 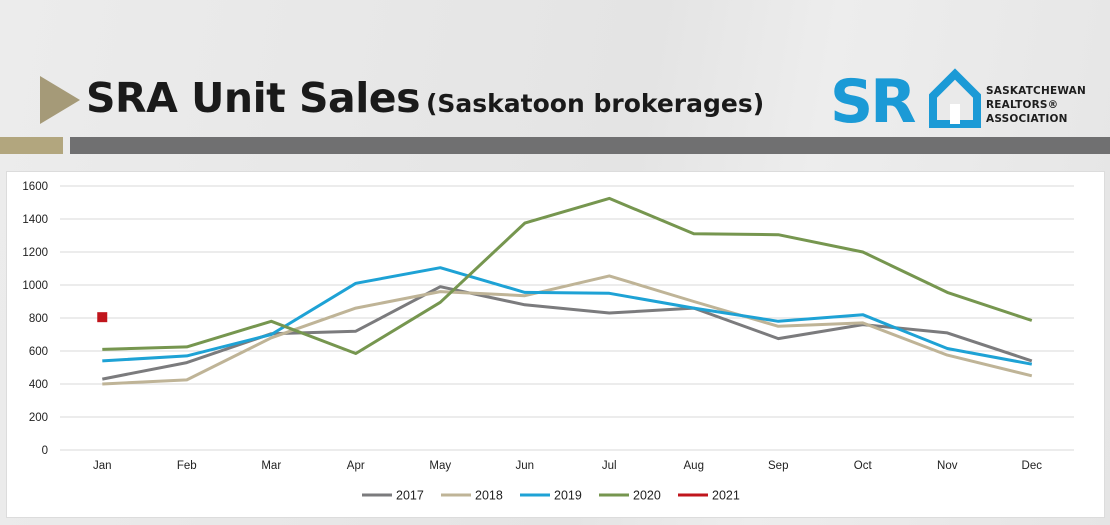 I want to click on x-tick-label: Nov, so click(x=947, y=466).